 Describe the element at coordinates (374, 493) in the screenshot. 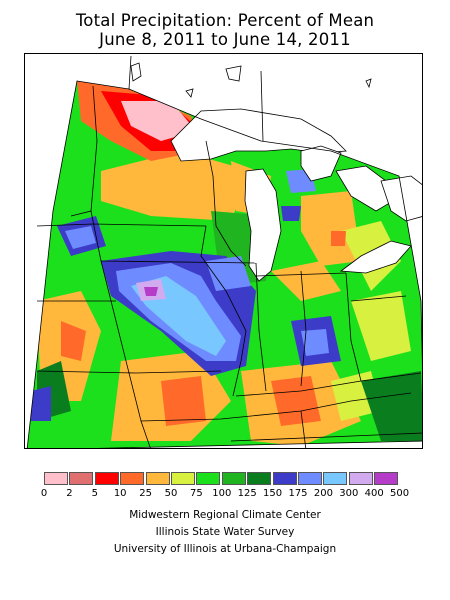

I see `legend-tick-label: 400` at that location.